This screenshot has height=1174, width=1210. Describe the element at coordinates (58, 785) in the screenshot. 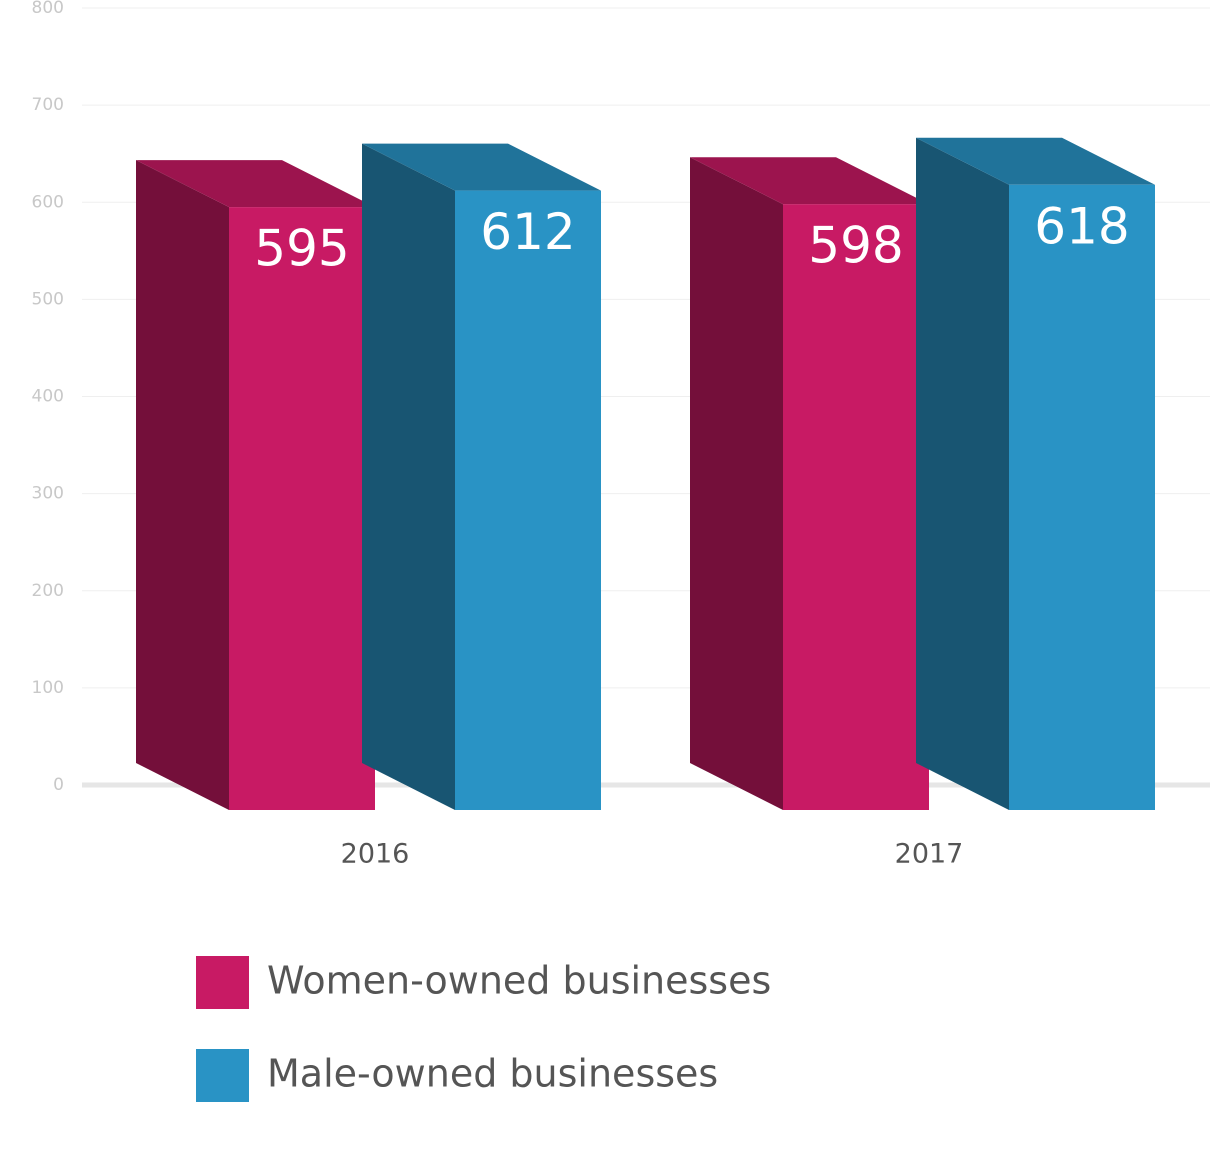

I see `y-tick-label: 0` at that location.